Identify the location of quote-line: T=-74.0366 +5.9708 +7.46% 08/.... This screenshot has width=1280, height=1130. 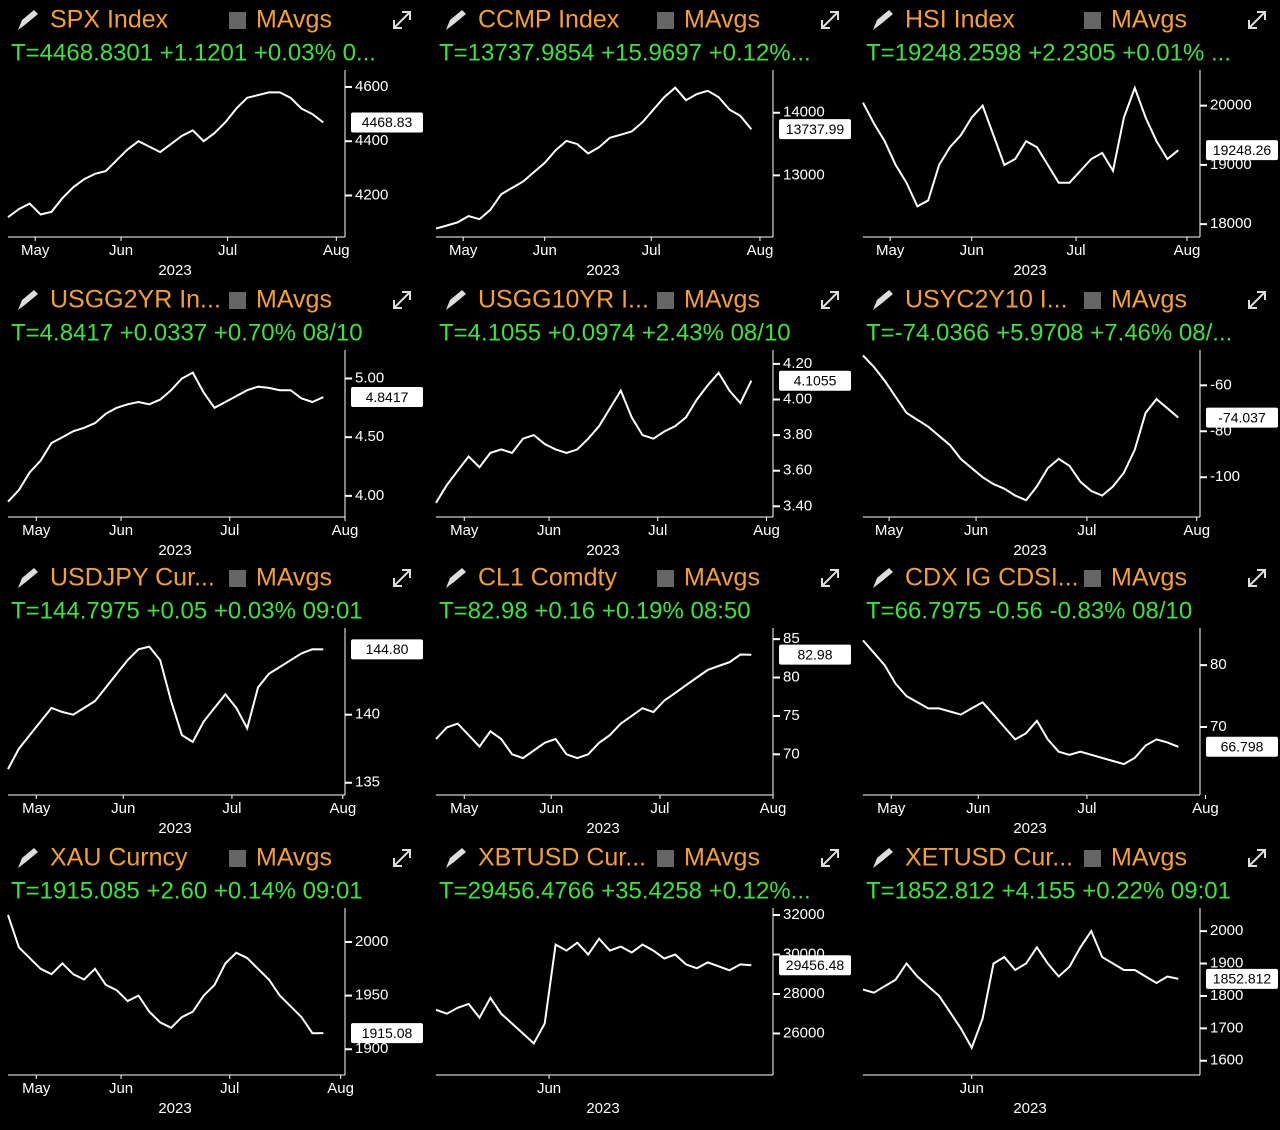
(1049, 332).